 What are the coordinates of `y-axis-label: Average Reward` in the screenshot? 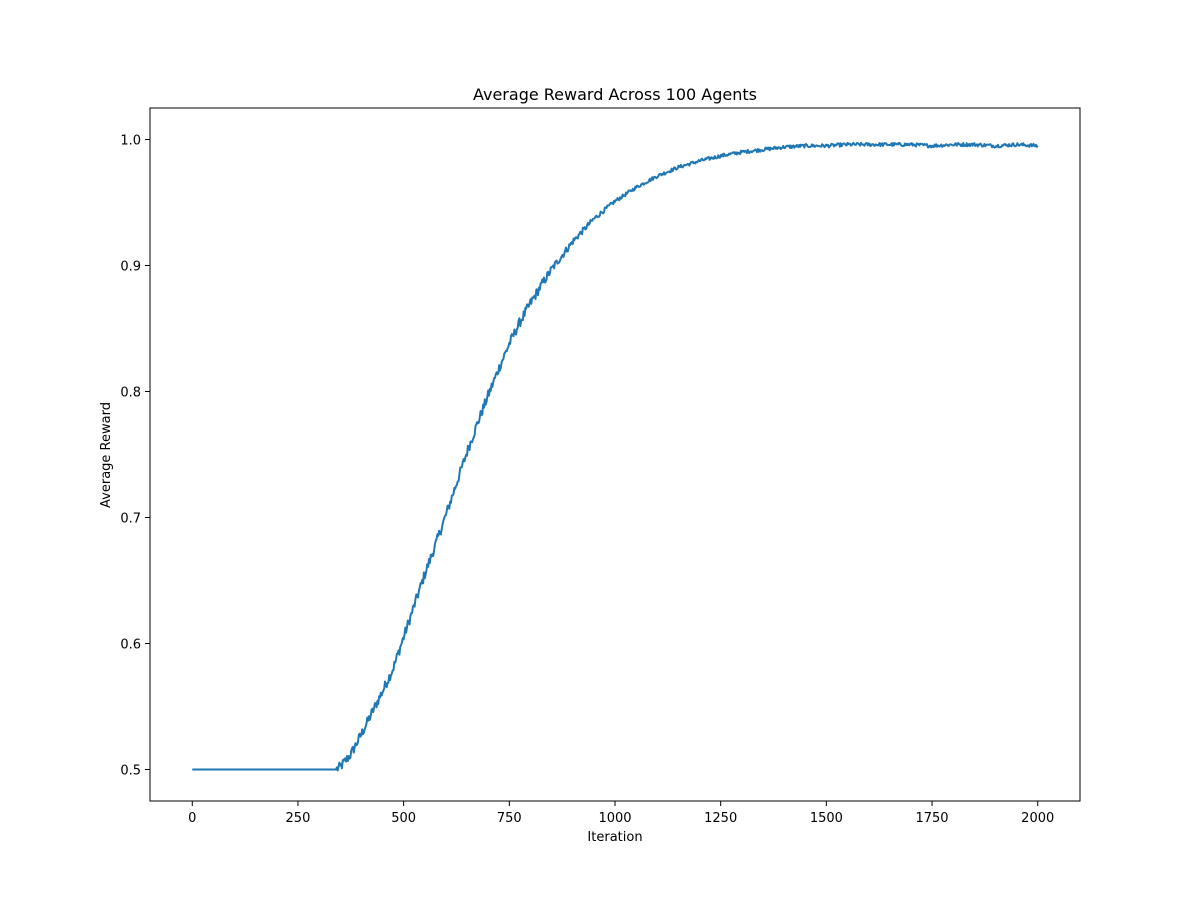 It's located at (106, 455).